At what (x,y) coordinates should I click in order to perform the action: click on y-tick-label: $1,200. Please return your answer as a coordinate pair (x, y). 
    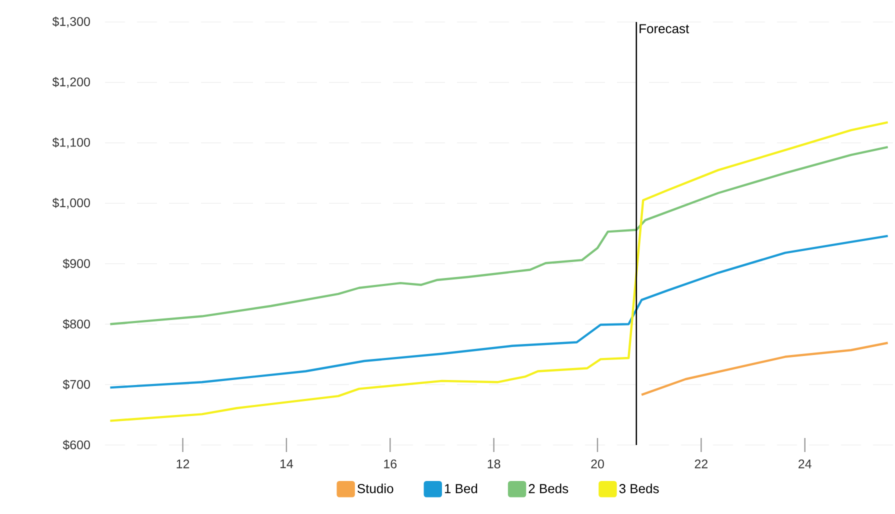
    Looking at the image, I should click on (71, 82).